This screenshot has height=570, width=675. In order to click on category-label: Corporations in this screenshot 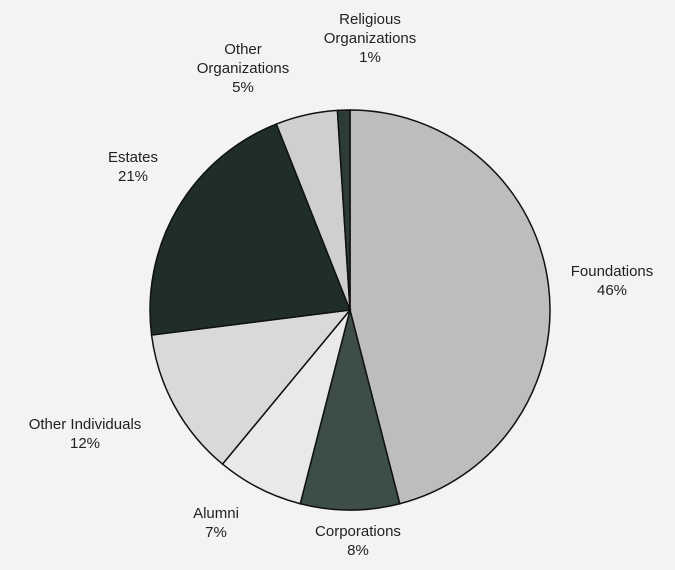, I will do `click(358, 531)`.